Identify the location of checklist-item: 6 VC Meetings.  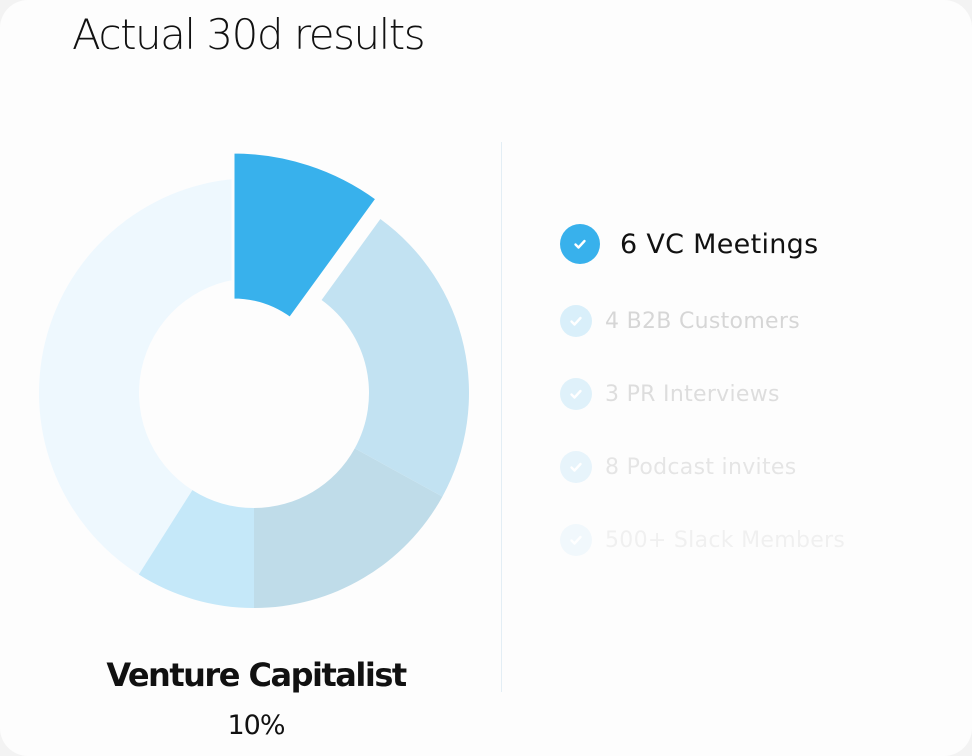
(689, 244).